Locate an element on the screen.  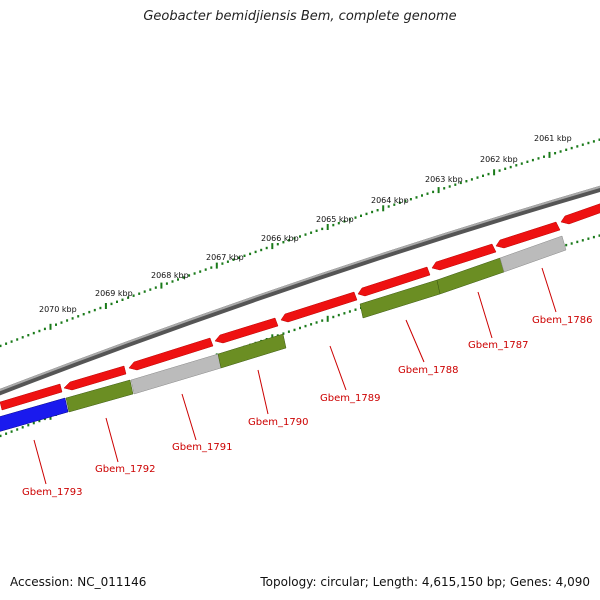
kbp-label: 2065 kbp is located at coordinates (335, 219).